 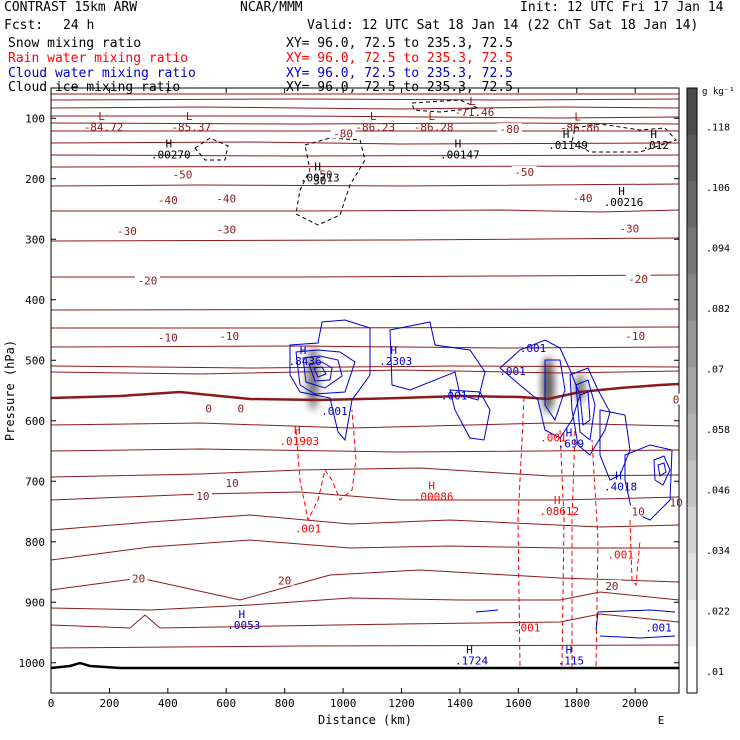 What do you see at coordinates (638, 279) in the screenshot?
I see `isotherm-label: -20` at bounding box center [638, 279].